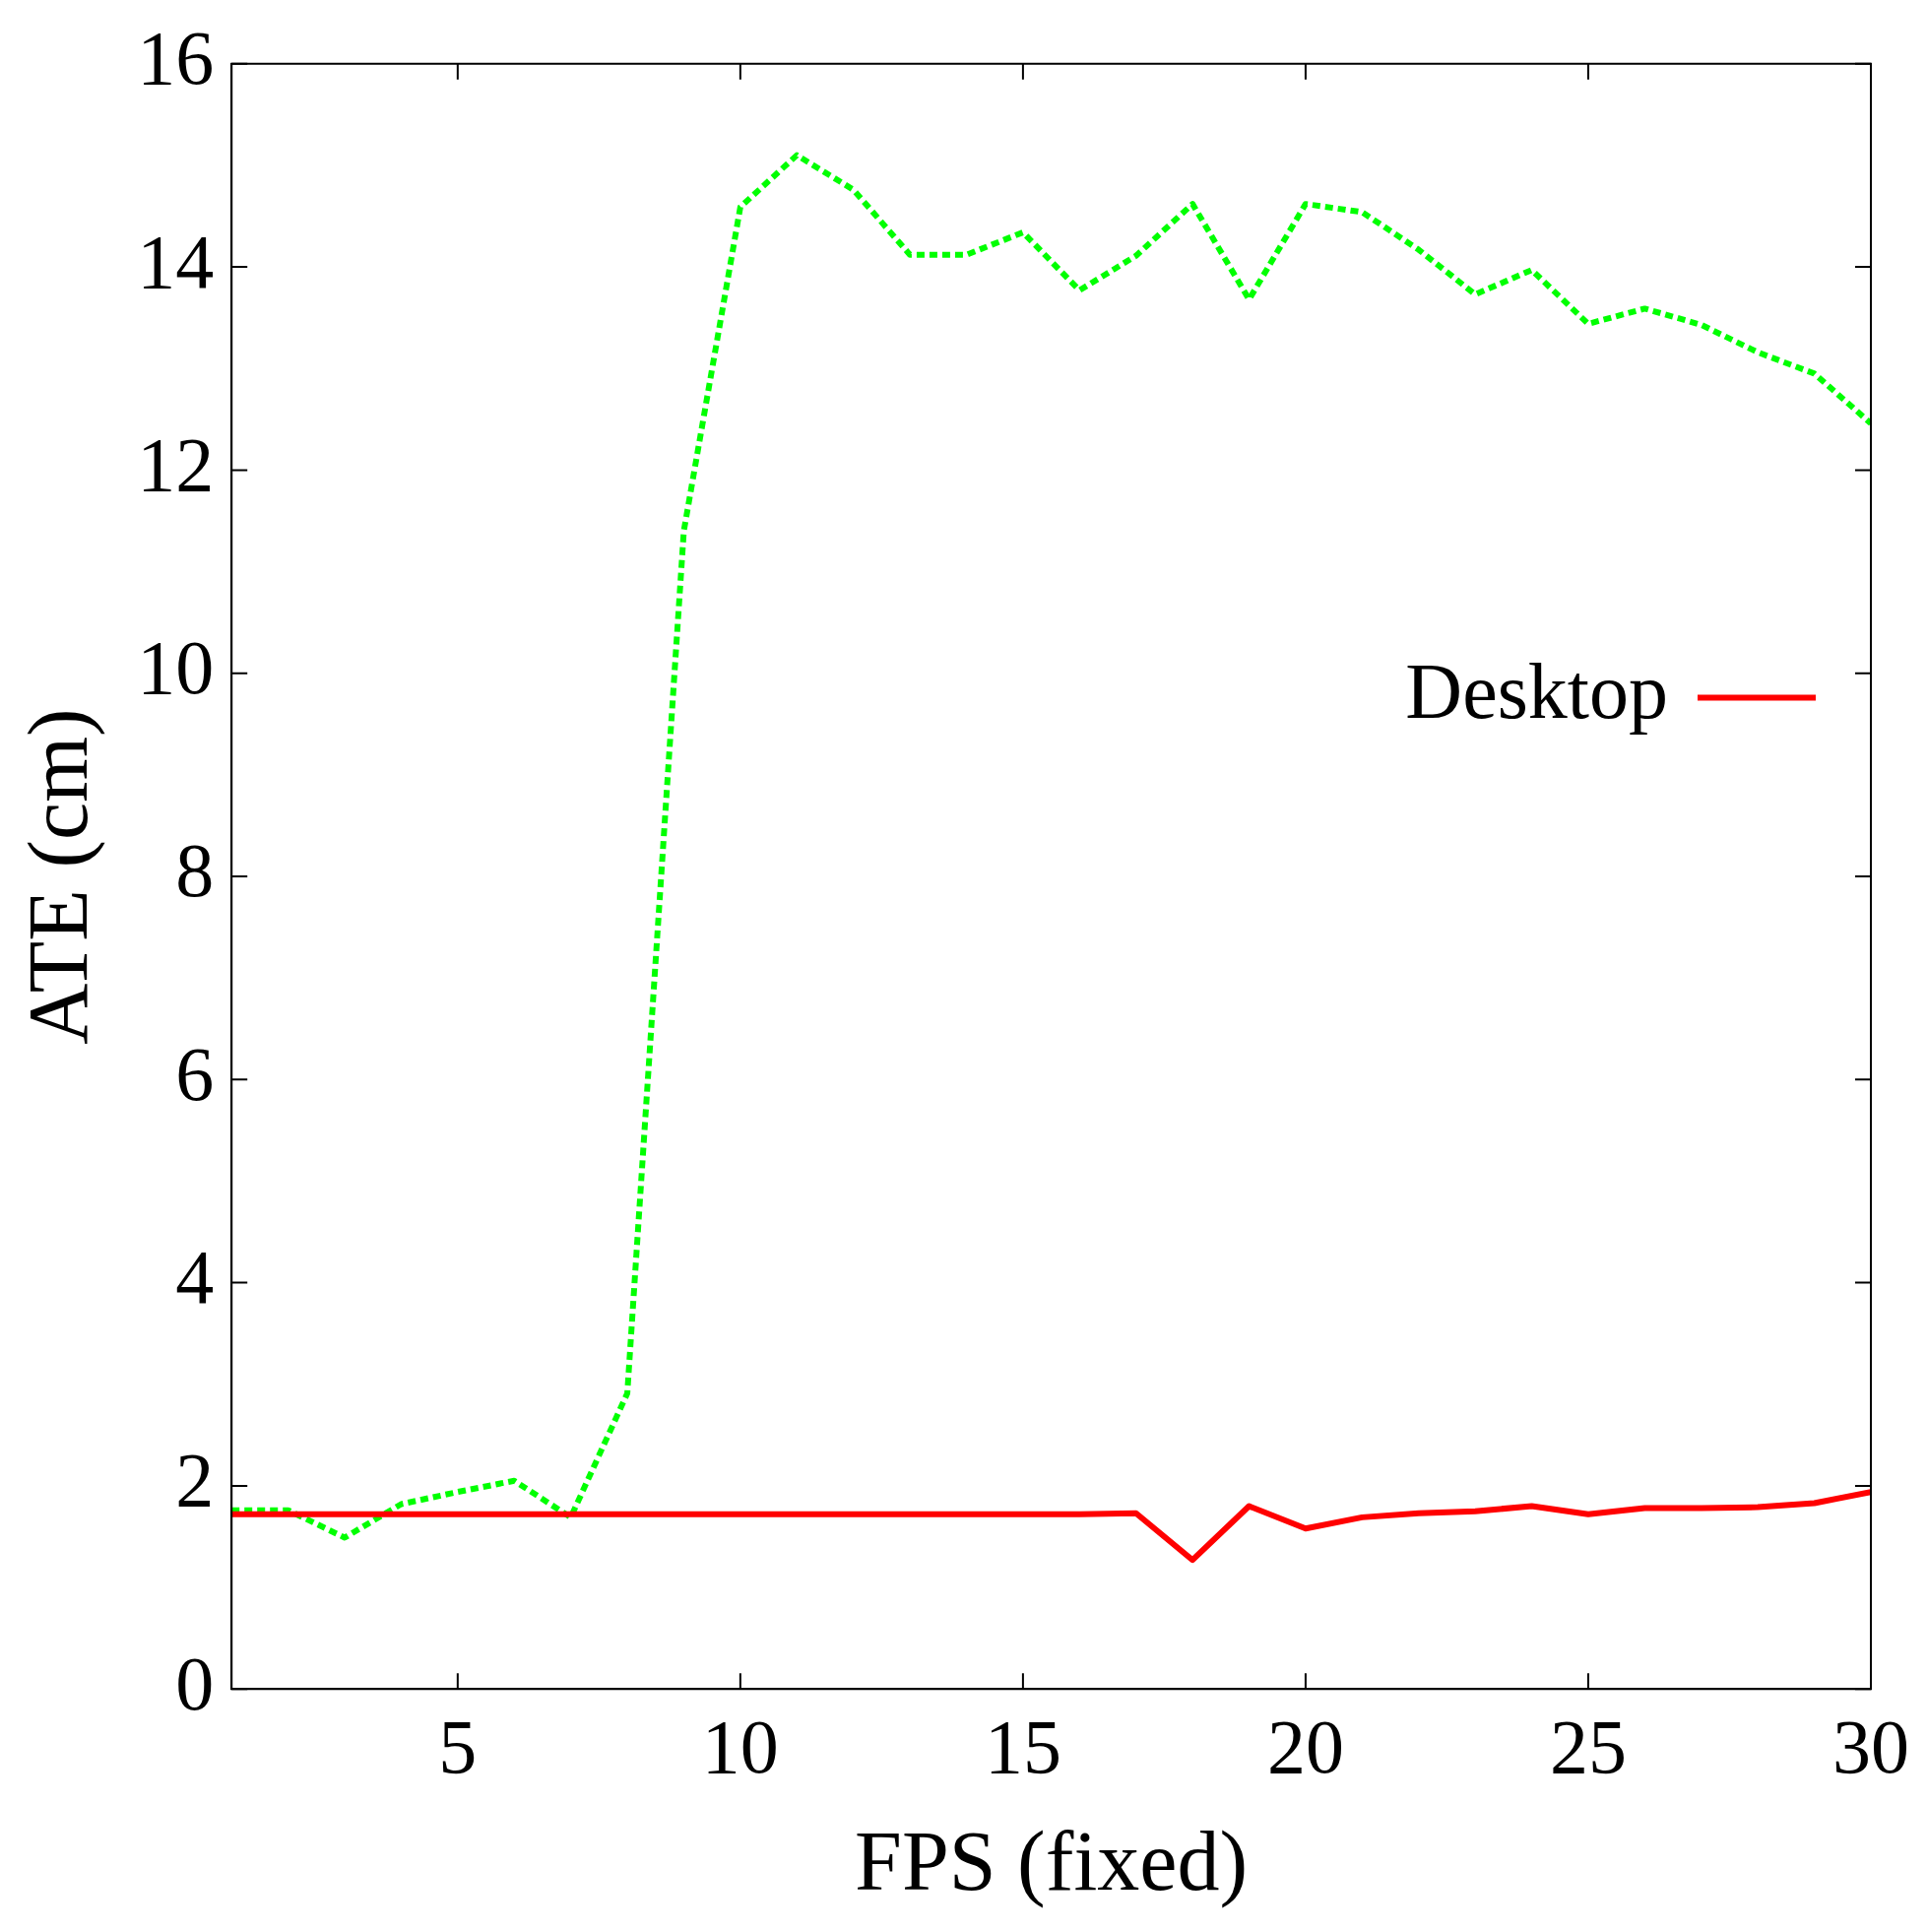 The image size is (1927, 1932). I want to click on y-tick-label: 16, so click(176, 58).